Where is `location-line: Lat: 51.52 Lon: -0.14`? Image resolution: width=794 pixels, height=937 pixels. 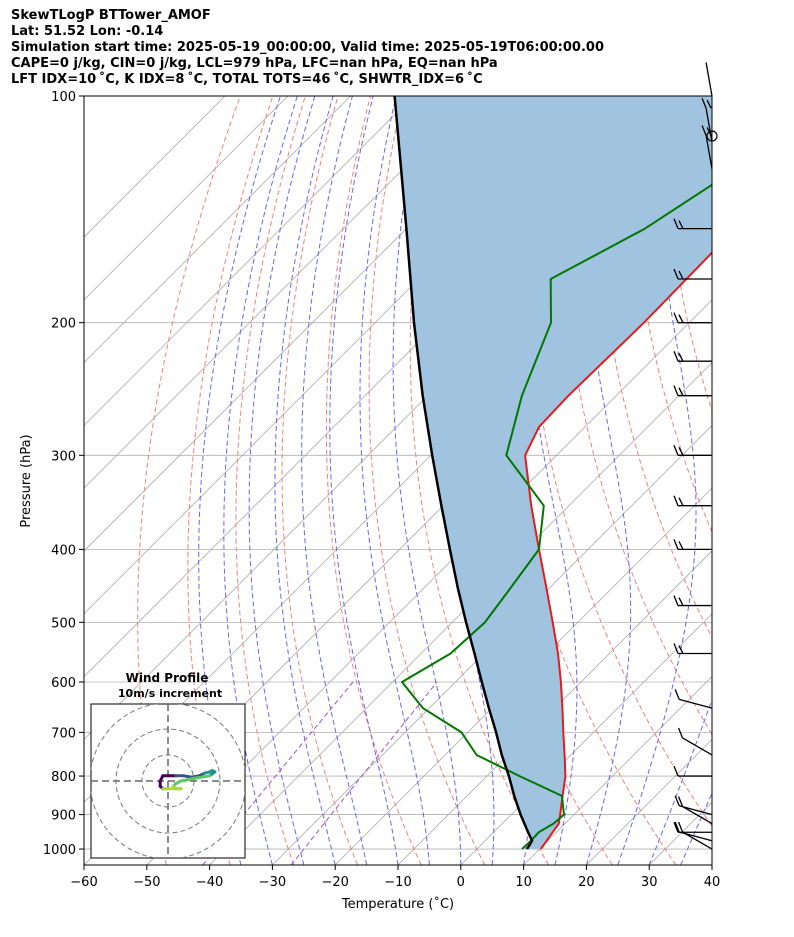
location-line: Lat: 51.52 Lon: -0.14 is located at coordinates (87, 31).